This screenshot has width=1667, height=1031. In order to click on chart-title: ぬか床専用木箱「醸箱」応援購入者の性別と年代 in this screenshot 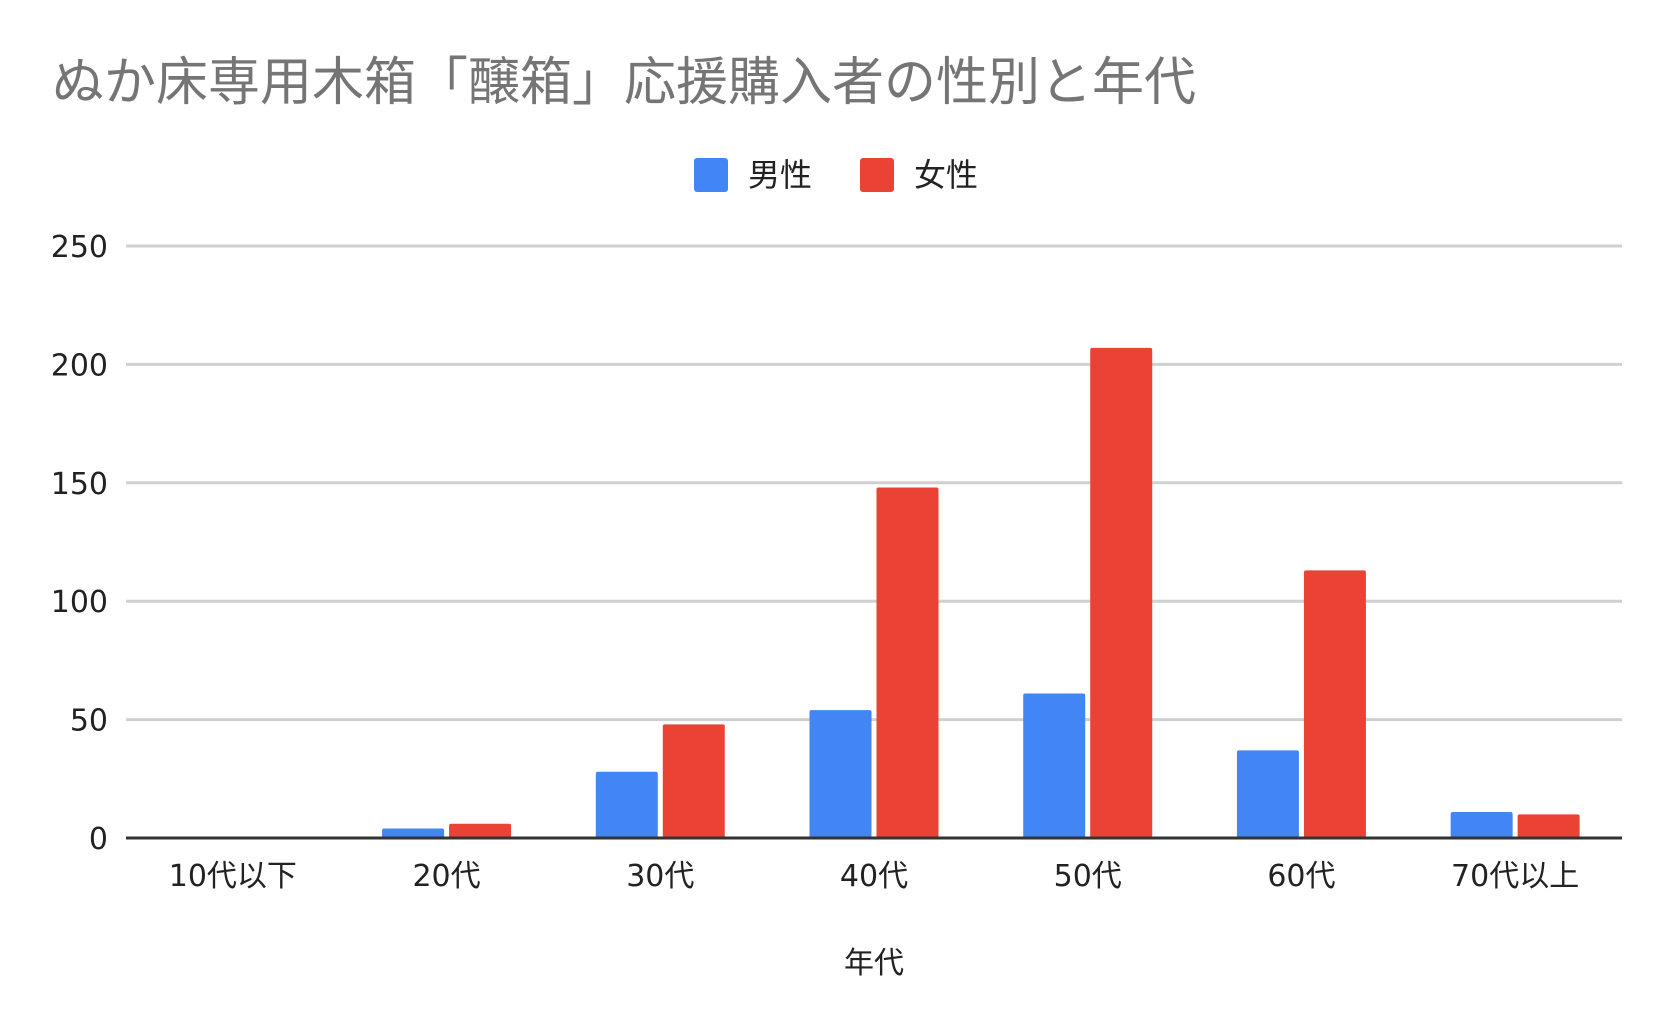, I will do `click(624, 83)`.